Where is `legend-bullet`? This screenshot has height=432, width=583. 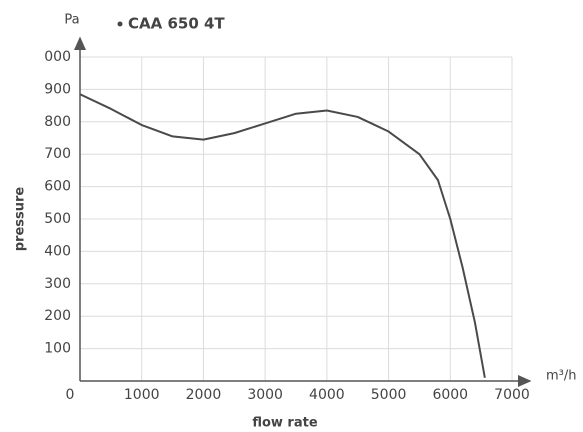
legend-bullet is located at coordinates (120, 24).